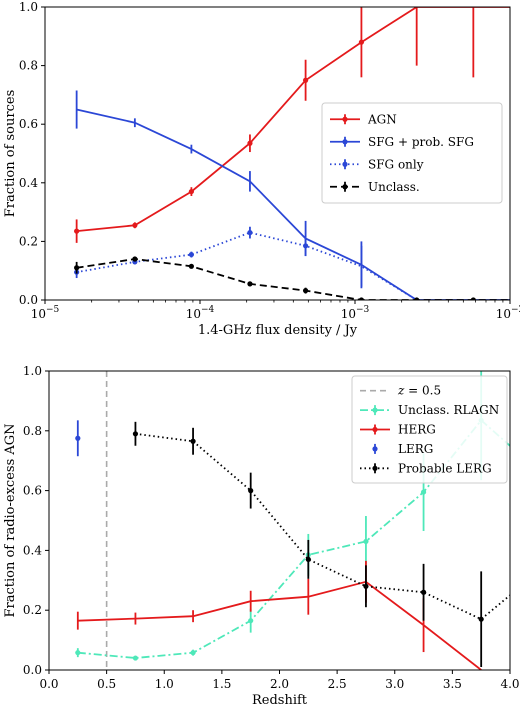  Describe the element at coordinates (419, 391) in the screenshot. I see `legend-label: z = 0.5` at that location.